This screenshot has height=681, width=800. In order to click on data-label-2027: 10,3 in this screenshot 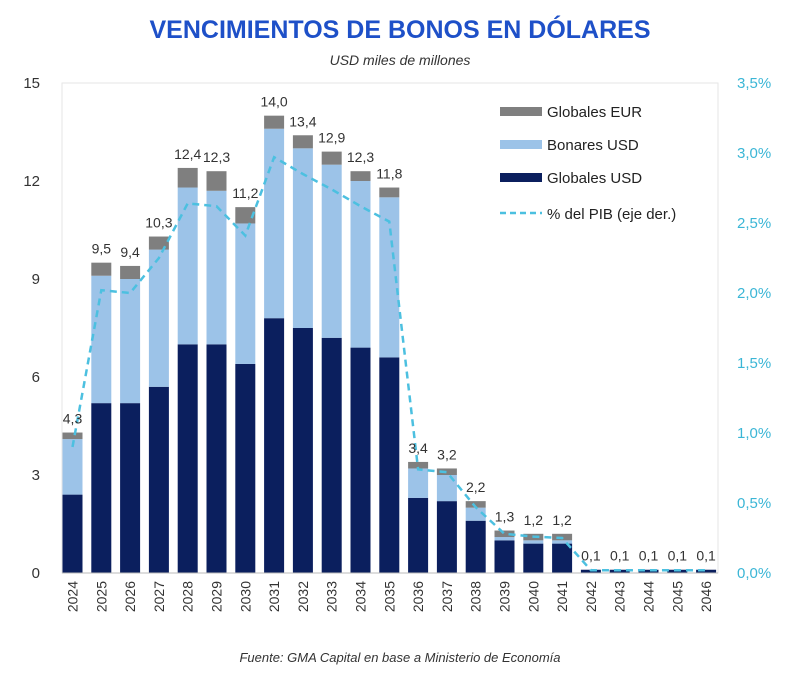, I will do `click(158, 223)`.